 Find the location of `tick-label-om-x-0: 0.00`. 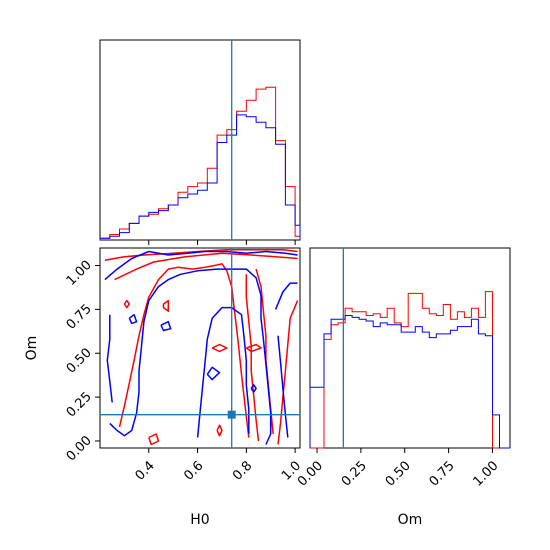

tick-label-om-x-0: 0.00 is located at coordinates (310, 473).